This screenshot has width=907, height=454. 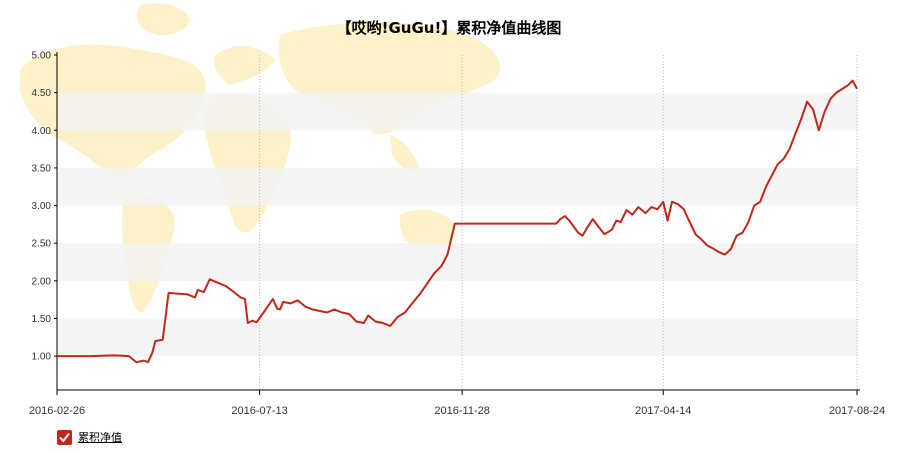 I want to click on y-tick-label: 4.50, so click(x=42, y=93).